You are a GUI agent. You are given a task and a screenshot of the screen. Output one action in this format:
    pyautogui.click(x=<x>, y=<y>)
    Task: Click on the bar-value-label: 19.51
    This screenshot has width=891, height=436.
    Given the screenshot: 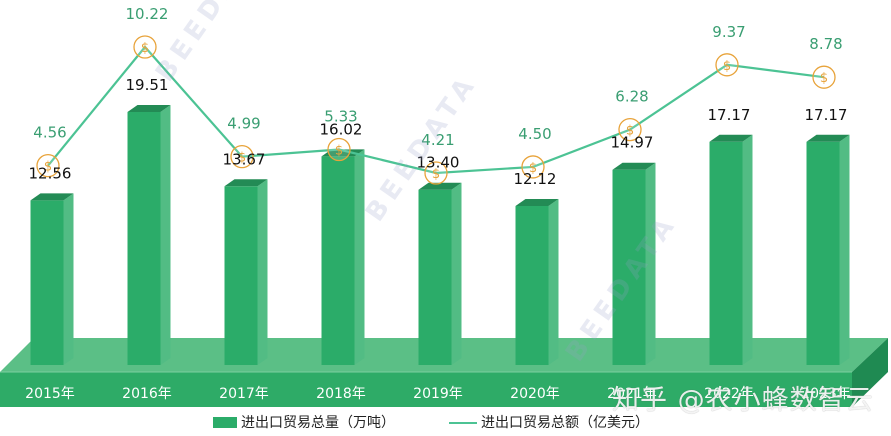 What is the action you would take?
    pyautogui.click(x=147, y=85)
    